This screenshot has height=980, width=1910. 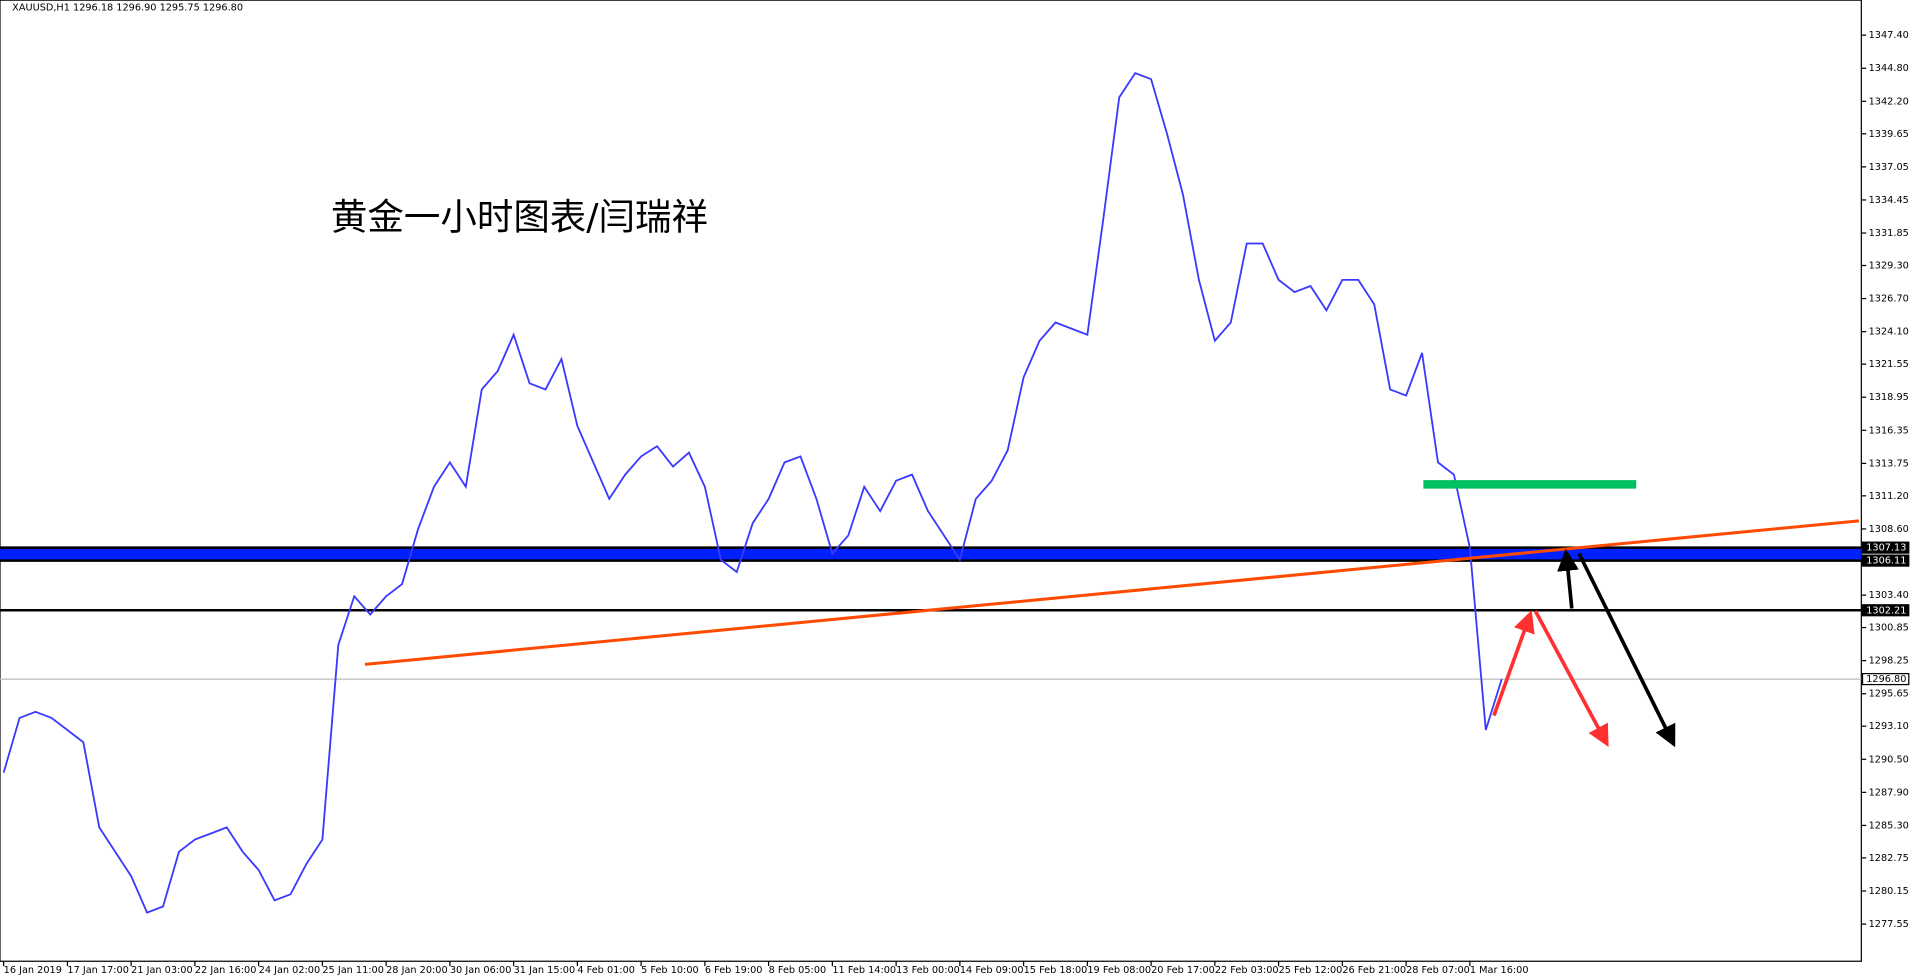 What do you see at coordinates (417, 970) in the screenshot?
I see `x-tick-label: 28 Jan 20:00` at bounding box center [417, 970].